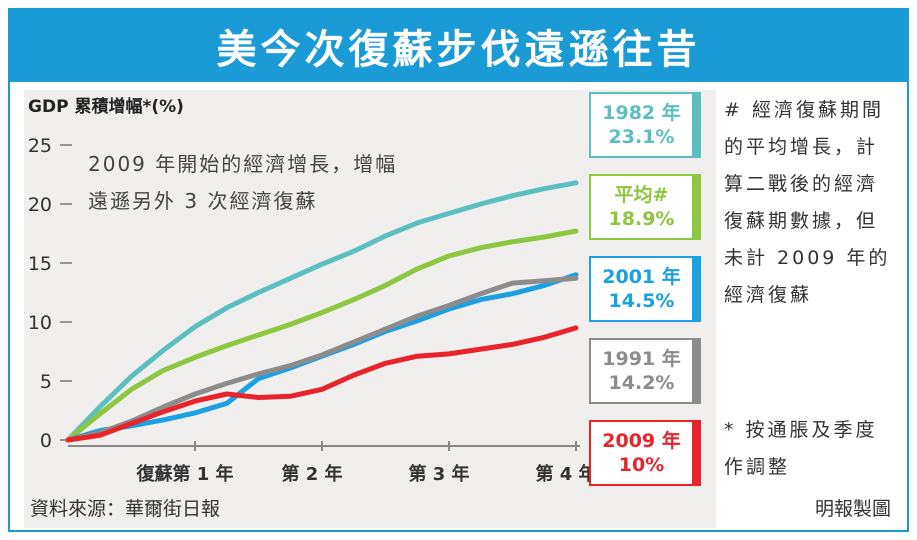 The height and width of the screenshot is (540, 917). What do you see at coordinates (106, 107) in the screenshot?
I see `y-axis-label: GDP 累積增幅*(%)` at bounding box center [106, 107].